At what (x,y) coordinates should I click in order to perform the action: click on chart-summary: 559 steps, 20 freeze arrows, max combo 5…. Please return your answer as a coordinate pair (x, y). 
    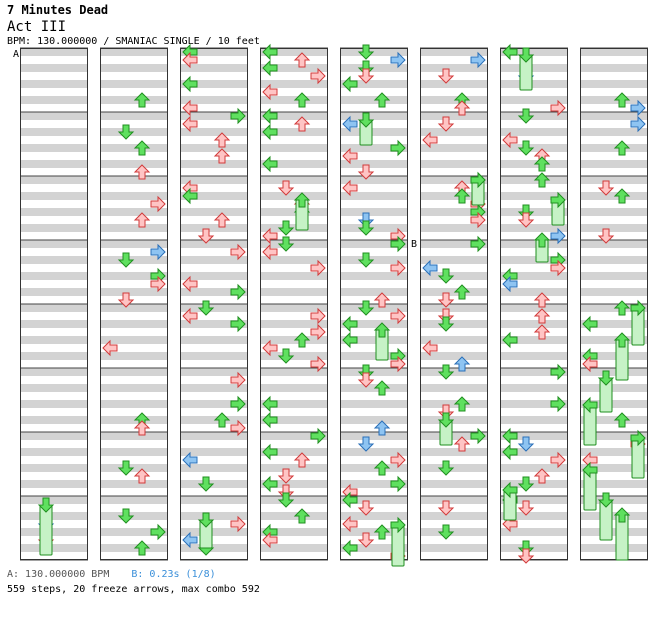
    Looking at the image, I should click on (133, 589).